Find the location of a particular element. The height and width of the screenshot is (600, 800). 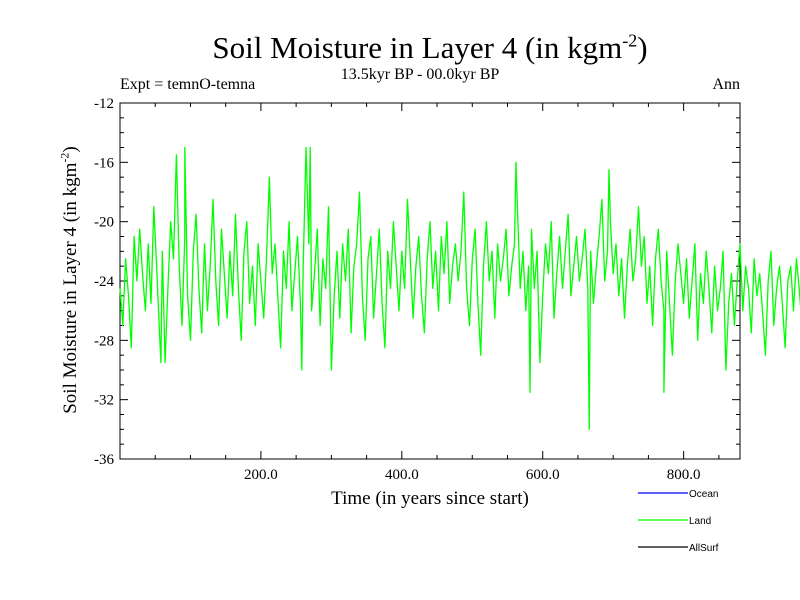

y-tick-label: -32 is located at coordinates (104, 401).